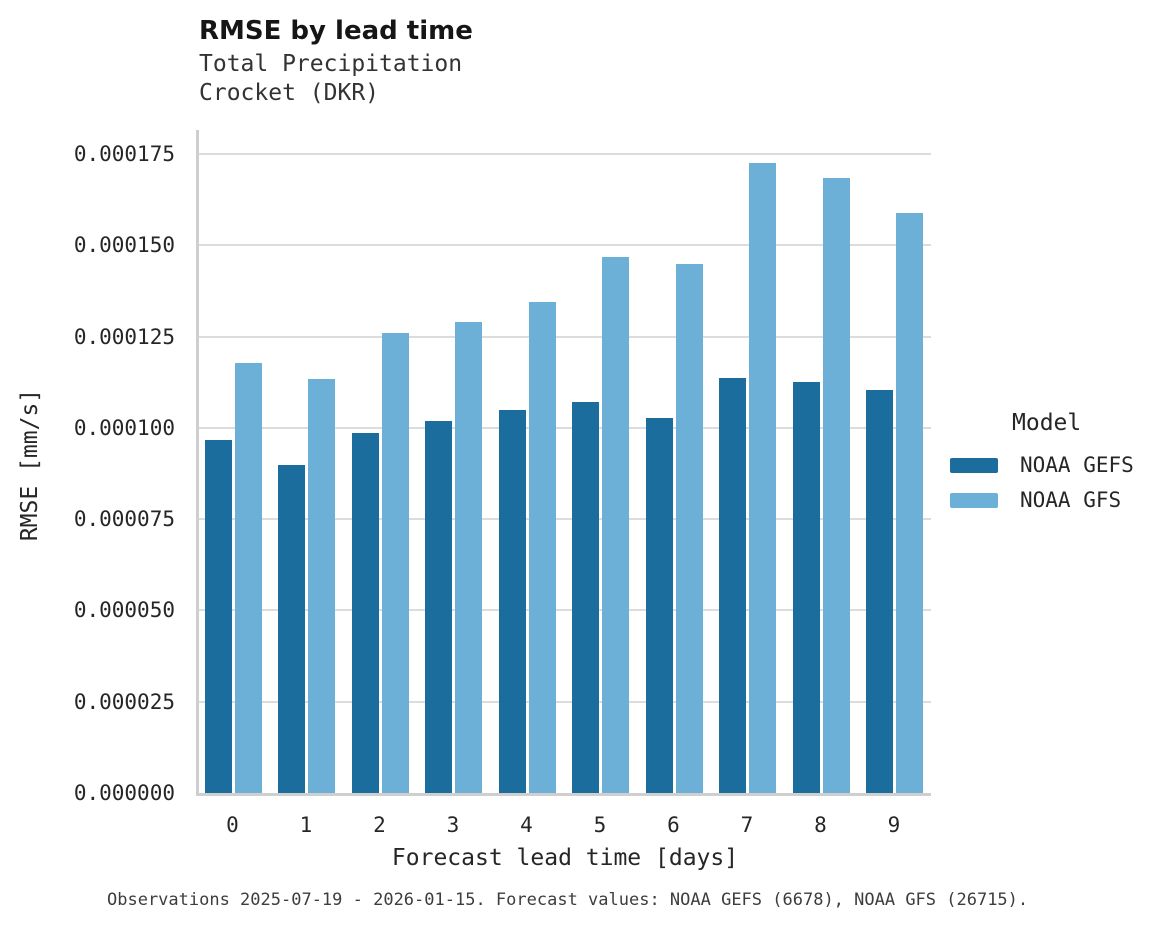 This screenshot has width=1172, height=928. I want to click on y-tick-label: 0.000000, so click(124, 793).